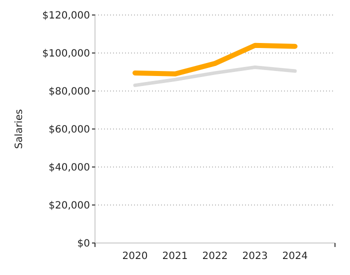 This screenshot has height=275, width=350. What do you see at coordinates (66, 16) in the screenshot?
I see `y-tick-label: $120,000` at bounding box center [66, 16].